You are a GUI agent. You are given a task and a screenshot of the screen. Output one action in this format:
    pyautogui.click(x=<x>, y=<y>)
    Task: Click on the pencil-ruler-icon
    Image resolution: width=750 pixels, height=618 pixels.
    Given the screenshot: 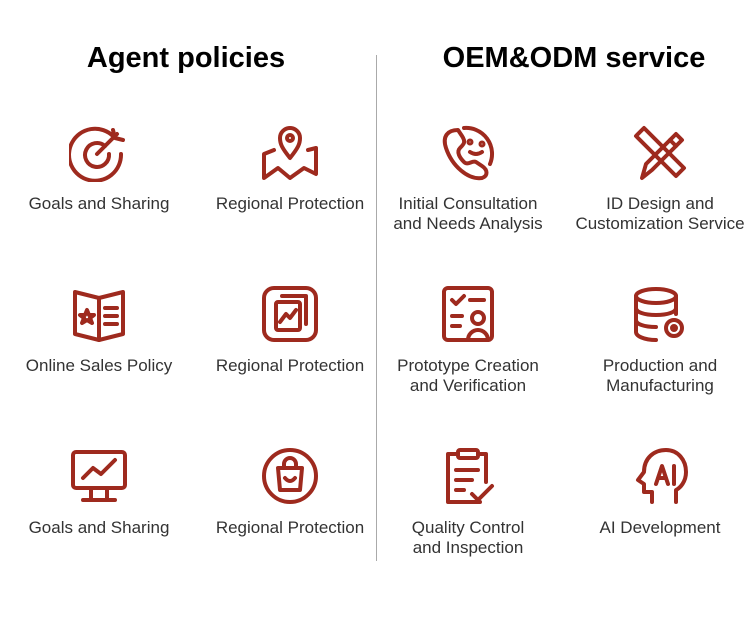 What is the action you would take?
    pyautogui.click(x=660, y=153)
    